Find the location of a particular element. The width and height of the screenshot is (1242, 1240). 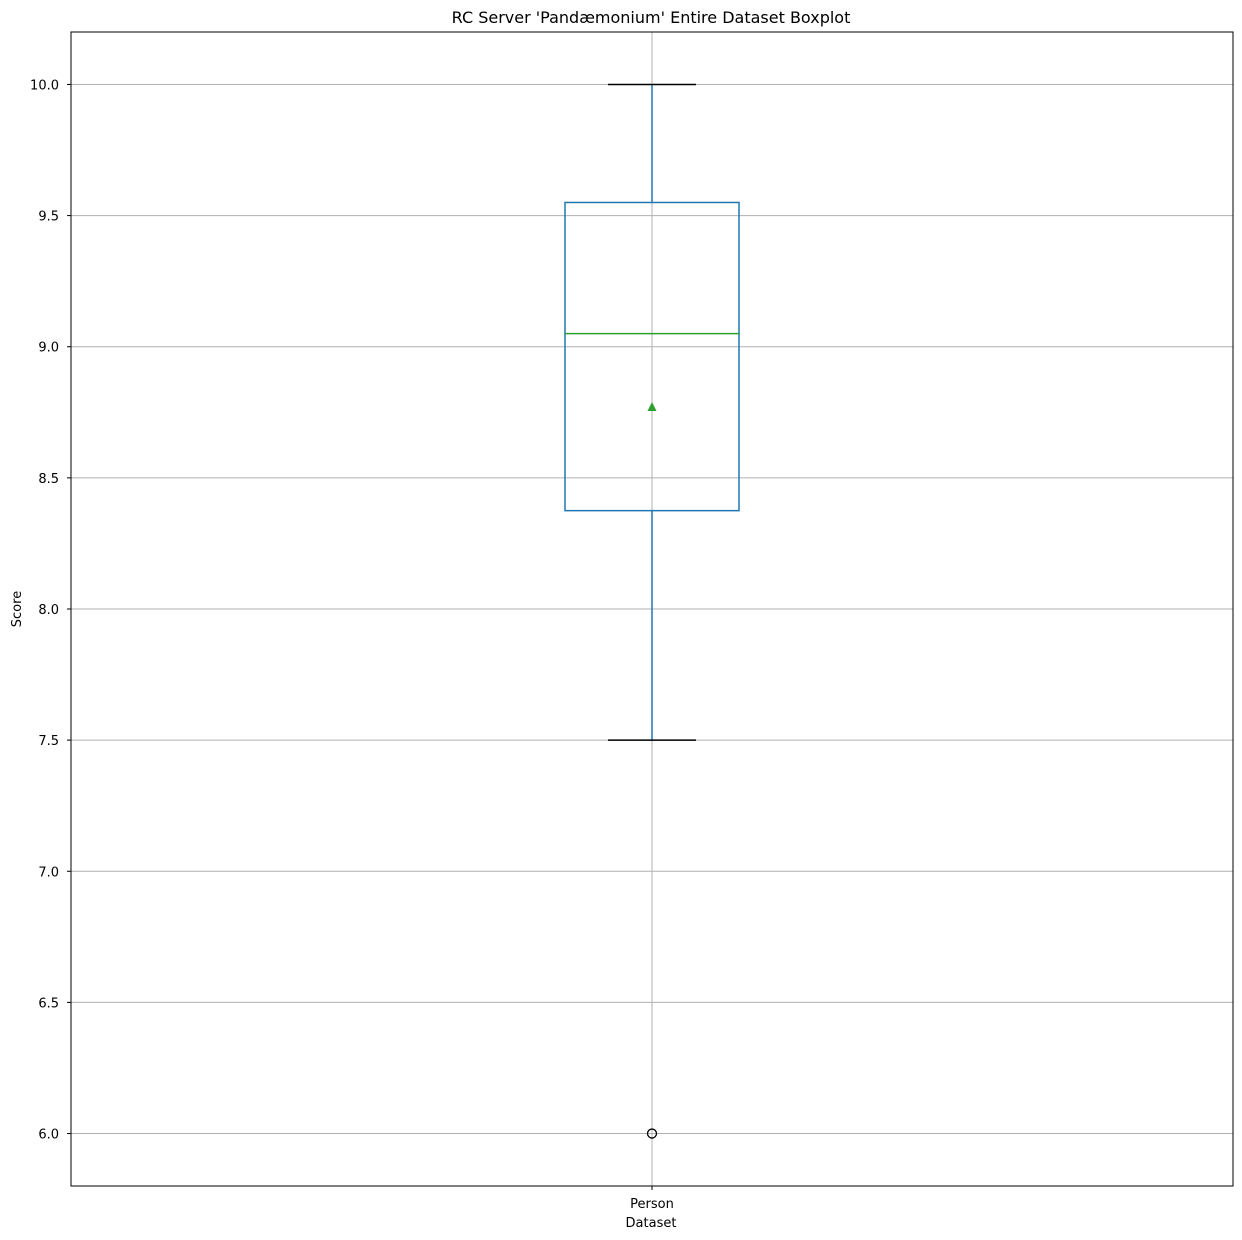

y-tick-label: 7.5 is located at coordinates (48, 741).